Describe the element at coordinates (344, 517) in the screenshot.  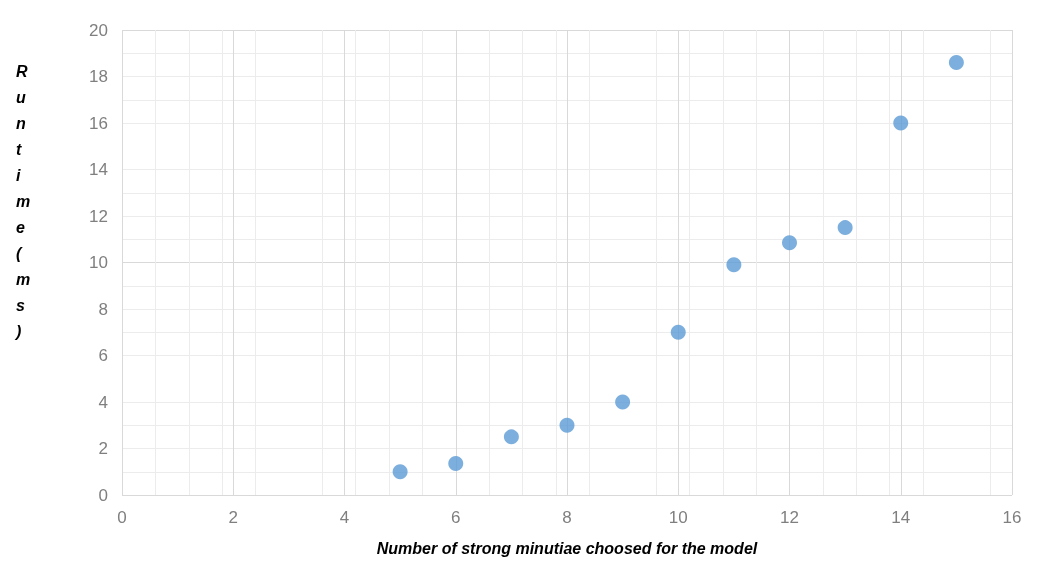
I see `x-tick-label: 4` at that location.